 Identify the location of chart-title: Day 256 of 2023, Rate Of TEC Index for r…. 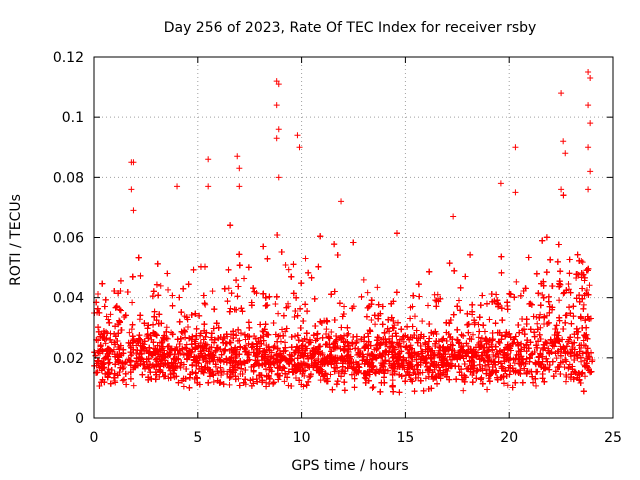
(350, 28).